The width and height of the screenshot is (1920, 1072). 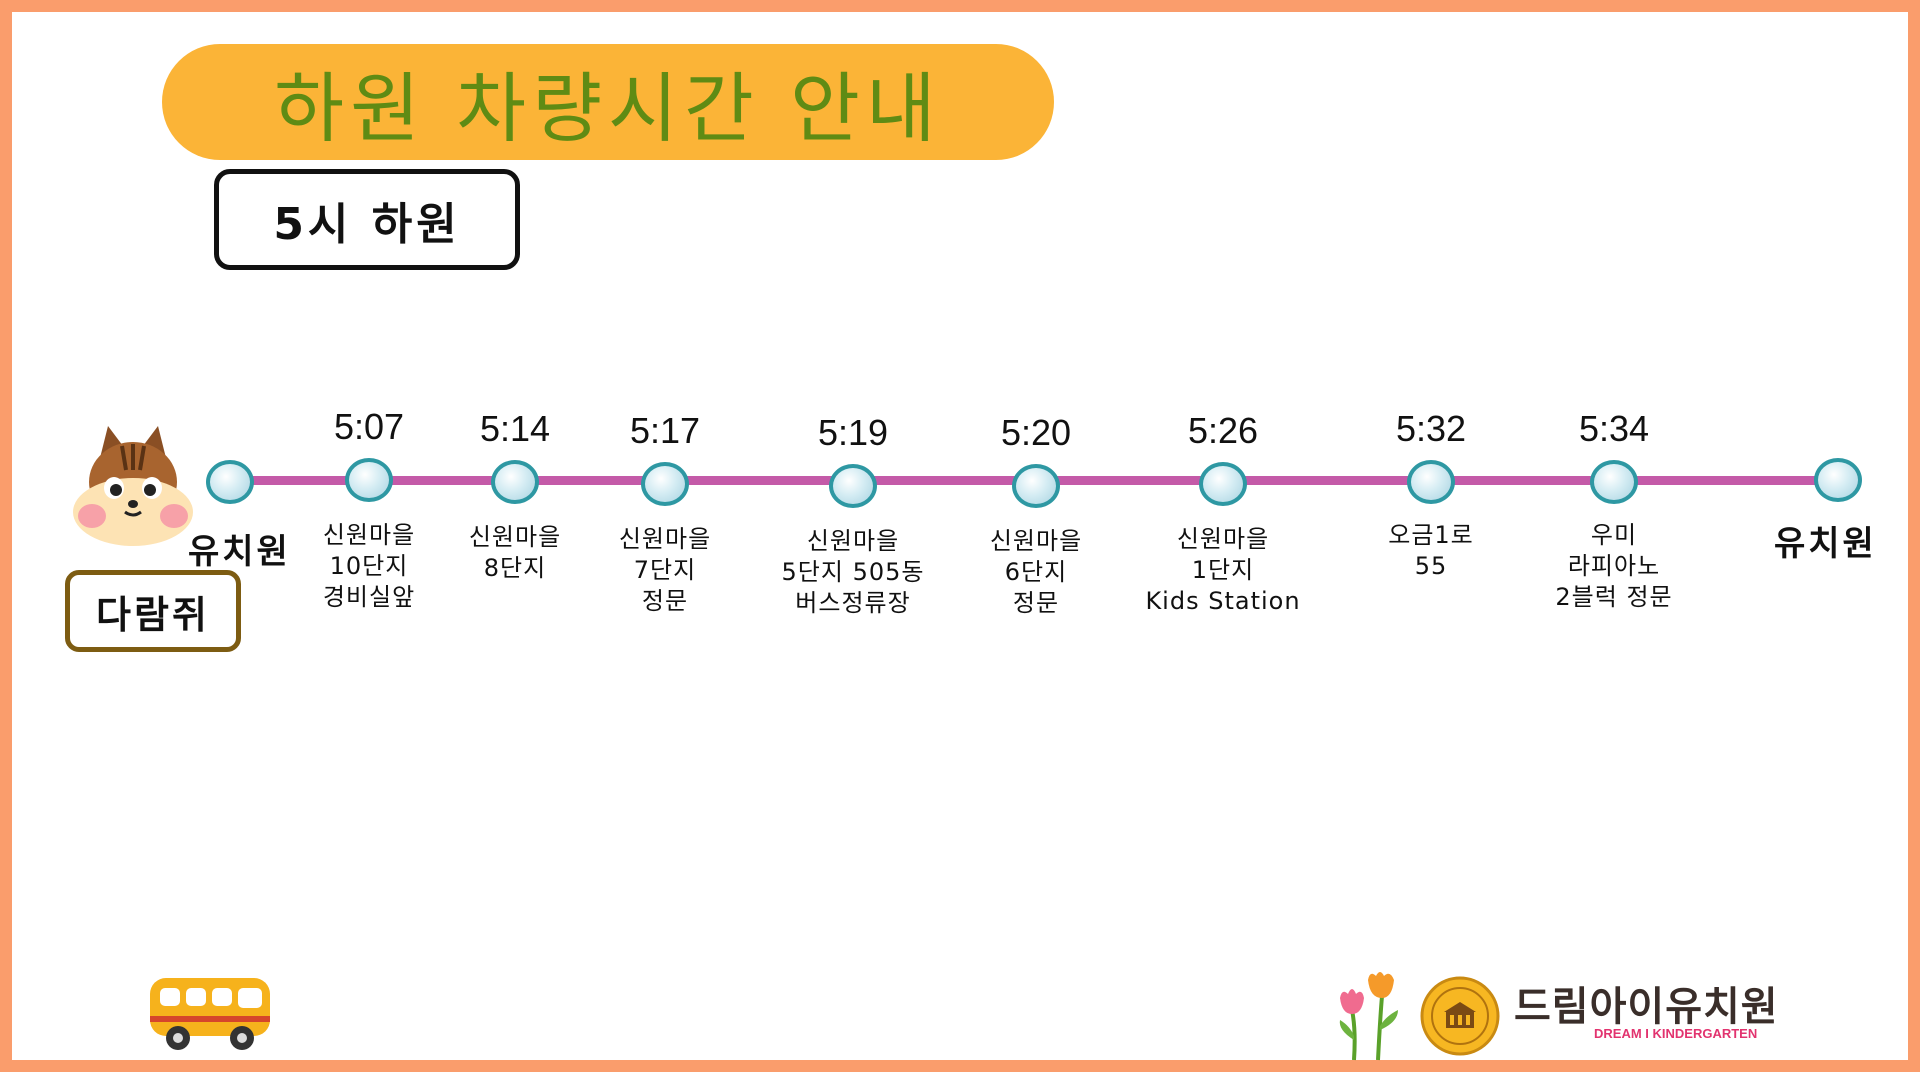 What do you see at coordinates (515, 552) in the screenshot?
I see `stop-label-2: 신원마을 8단지` at bounding box center [515, 552].